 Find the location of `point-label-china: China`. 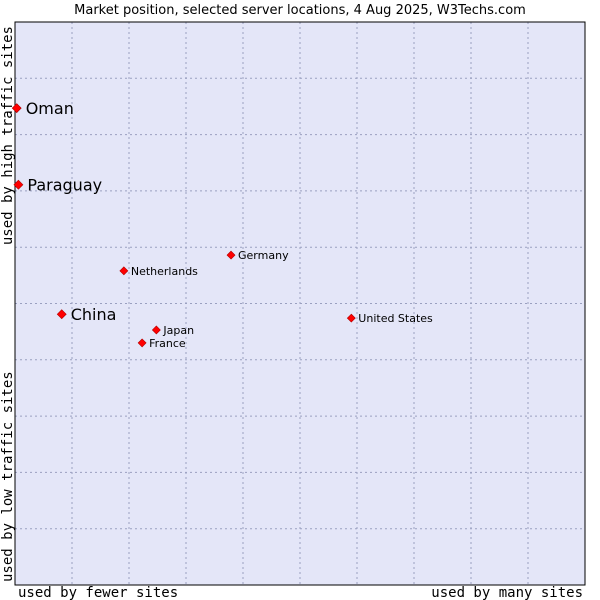

point-label-china: China is located at coordinates (94, 314).